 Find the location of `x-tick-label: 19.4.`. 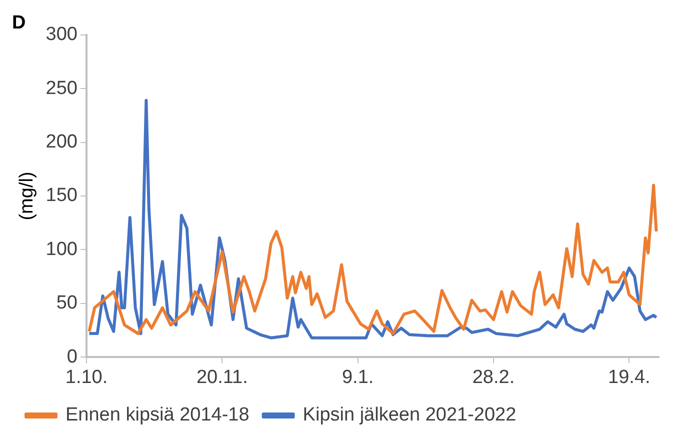

x-tick-label: 19.4. is located at coordinates (629, 377).